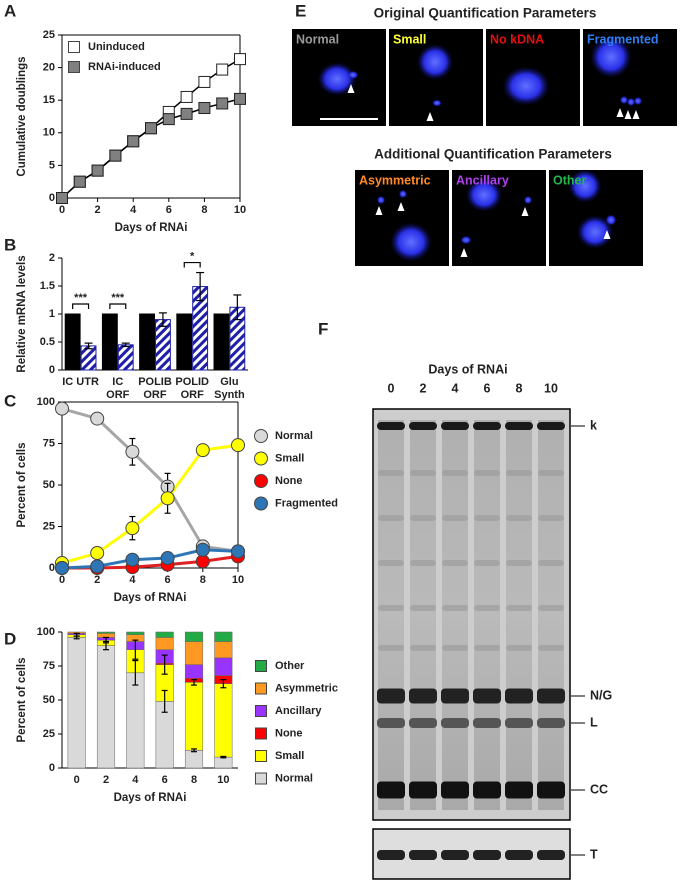 This screenshot has height=885, width=680. I want to click on tile-label: Fragmented, so click(623, 39).